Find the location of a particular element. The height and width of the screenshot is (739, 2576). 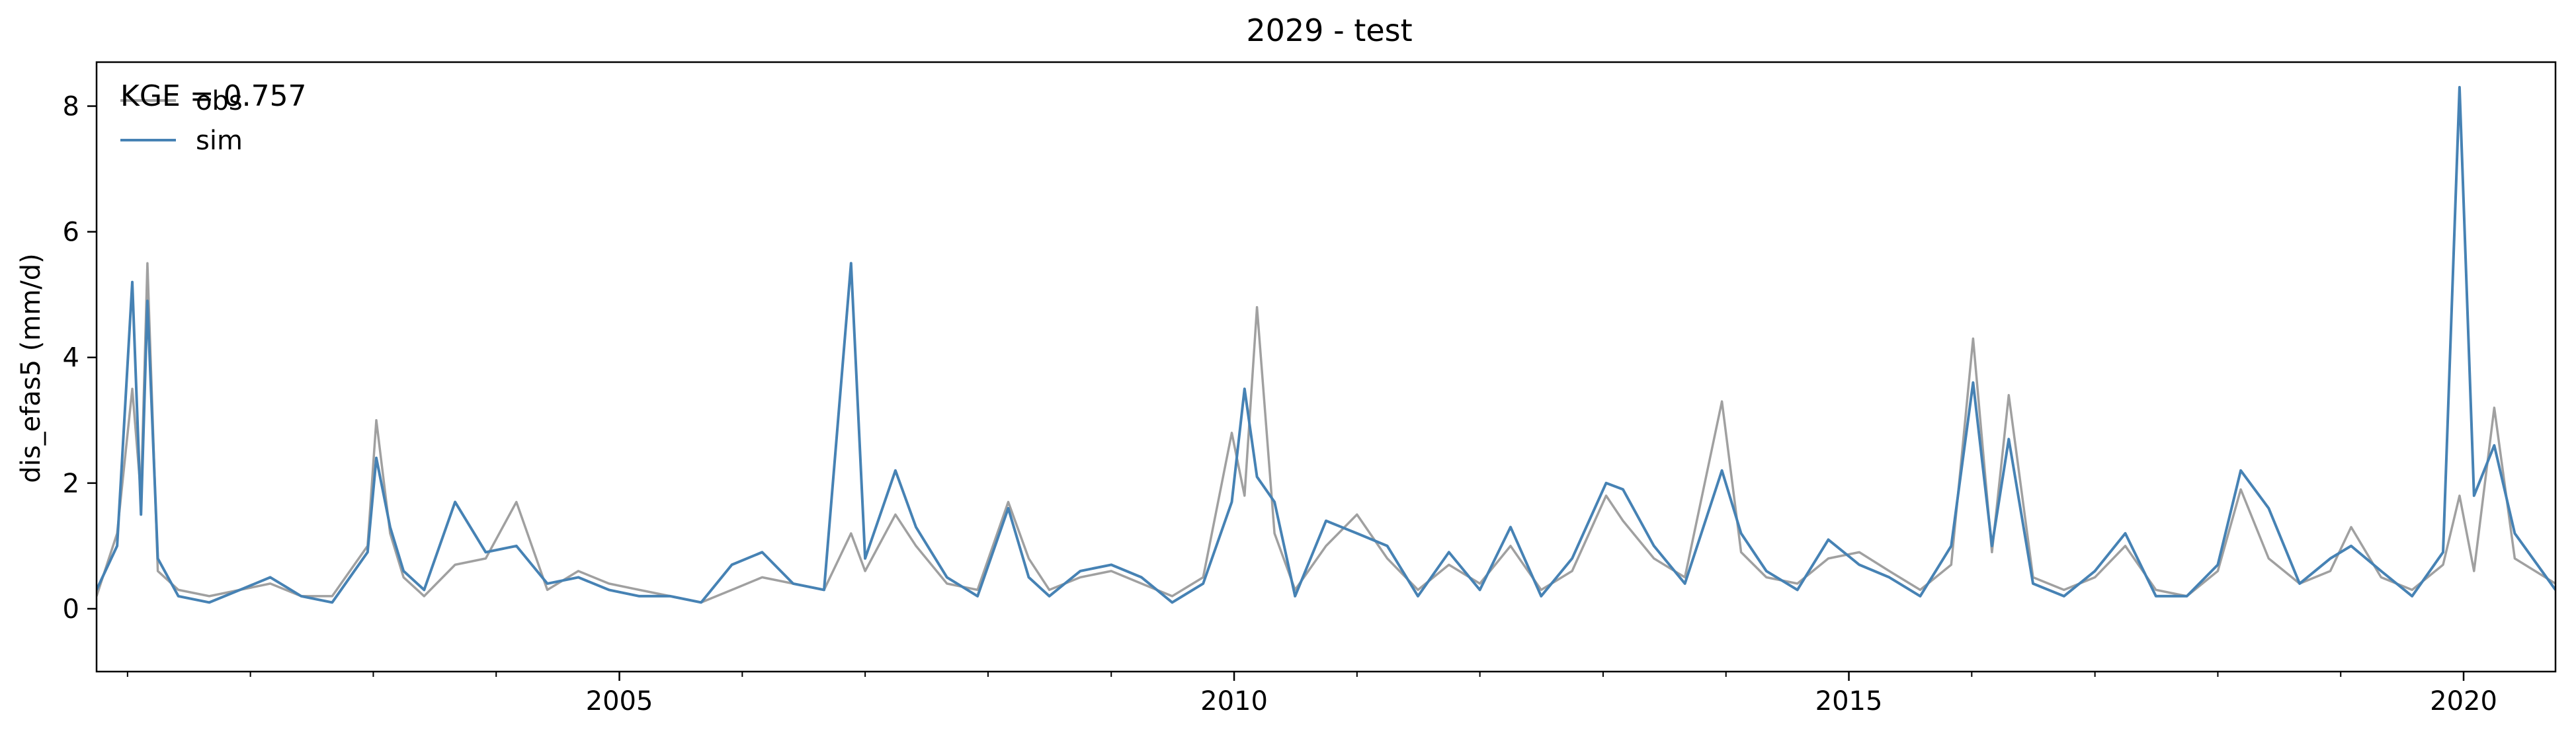

y-tick-label: 0 is located at coordinates (71, 609).